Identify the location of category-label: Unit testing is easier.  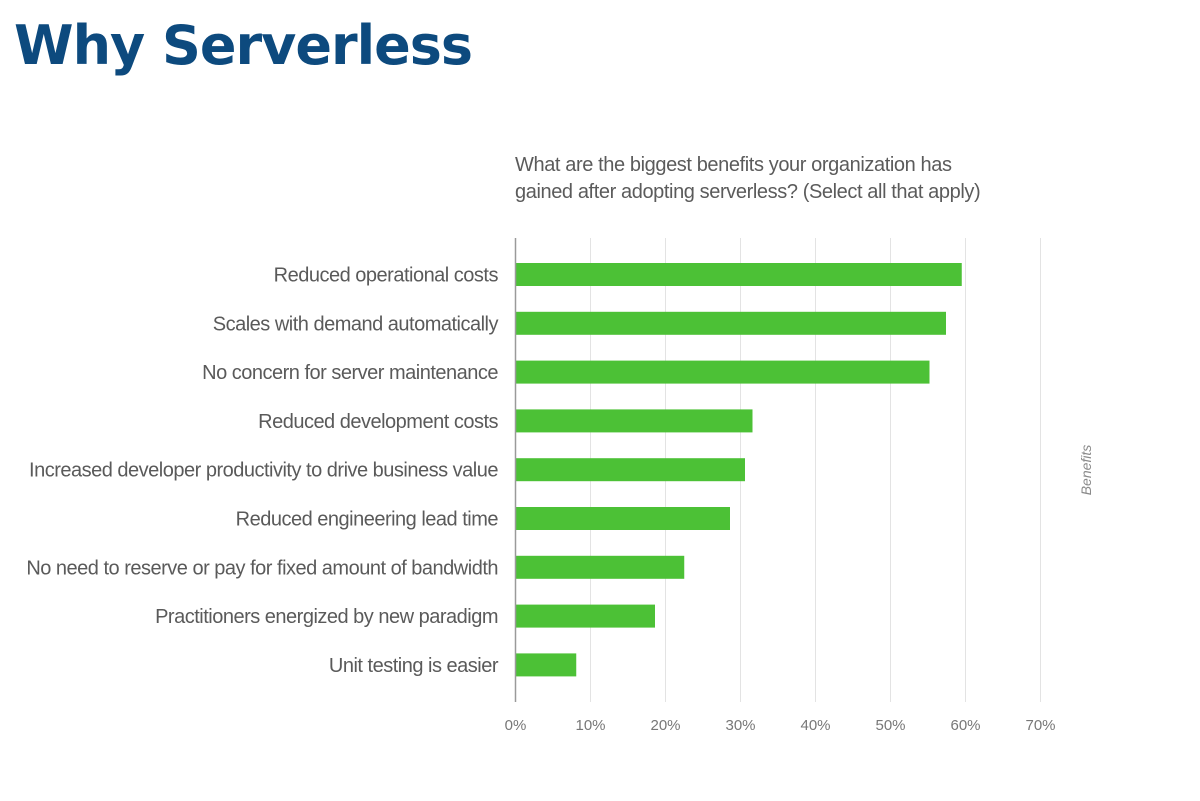
(414, 666).